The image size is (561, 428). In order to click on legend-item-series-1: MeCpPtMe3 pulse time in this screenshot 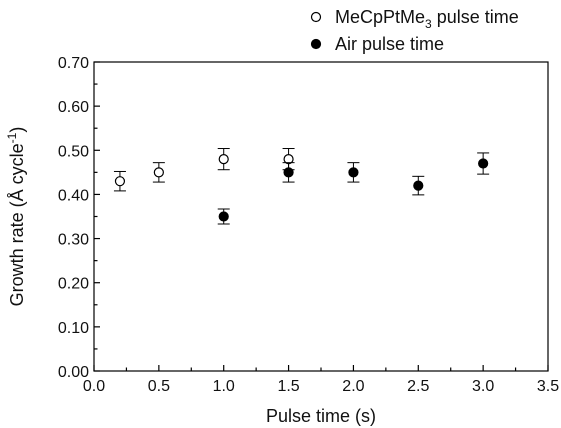, I will do `click(414, 19)`.